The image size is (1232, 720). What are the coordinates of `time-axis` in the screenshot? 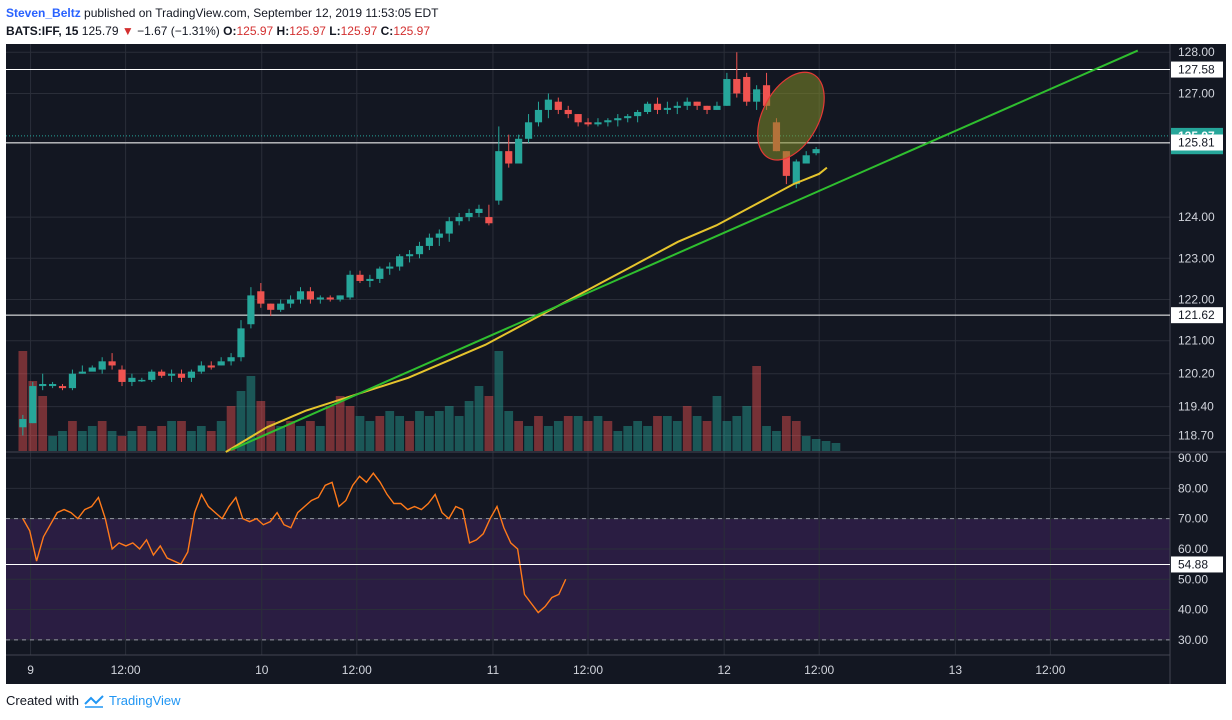 It's located at (588, 669).